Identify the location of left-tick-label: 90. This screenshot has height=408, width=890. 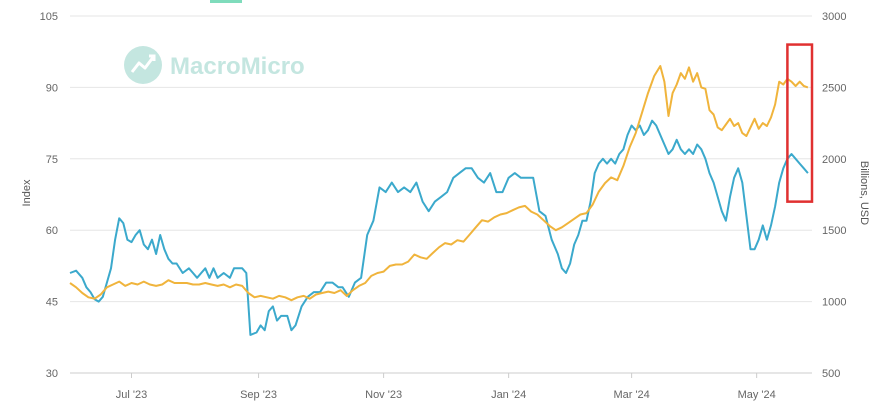
(52, 88).